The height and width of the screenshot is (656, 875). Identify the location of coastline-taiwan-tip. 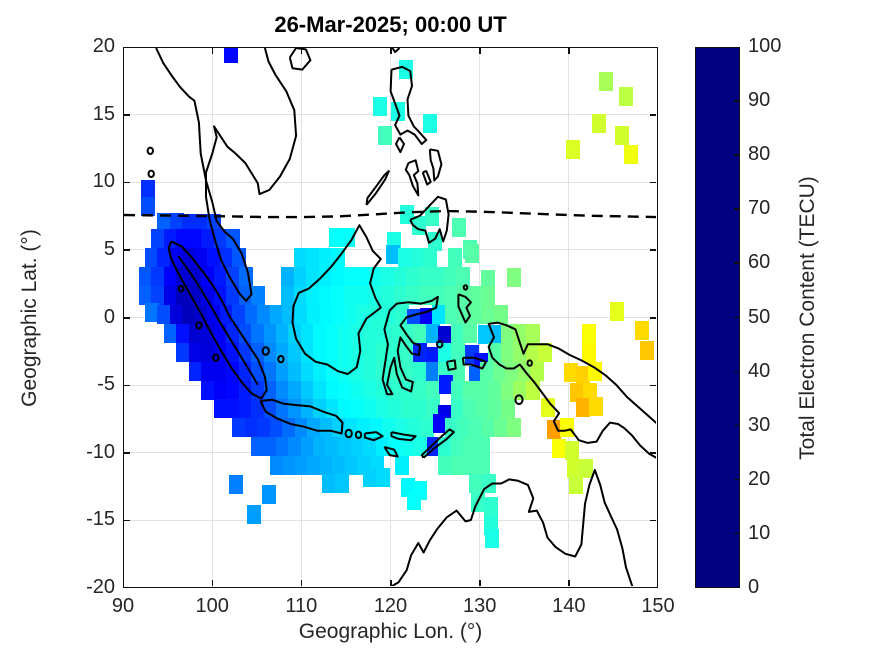
(396, 51).